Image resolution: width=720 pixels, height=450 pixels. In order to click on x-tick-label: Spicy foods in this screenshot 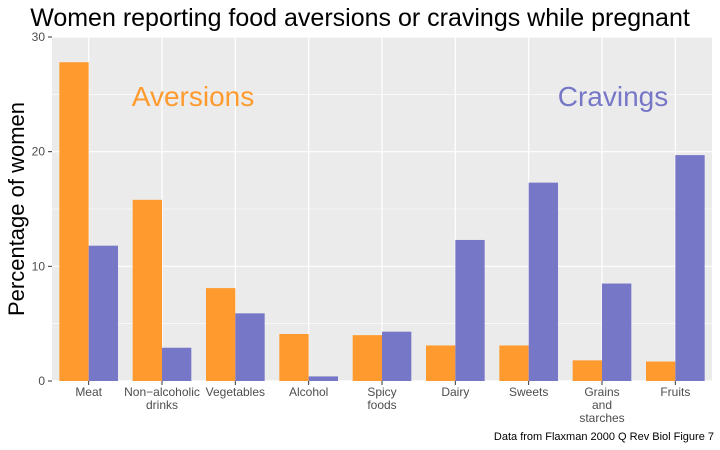, I will do `click(381, 398)`.